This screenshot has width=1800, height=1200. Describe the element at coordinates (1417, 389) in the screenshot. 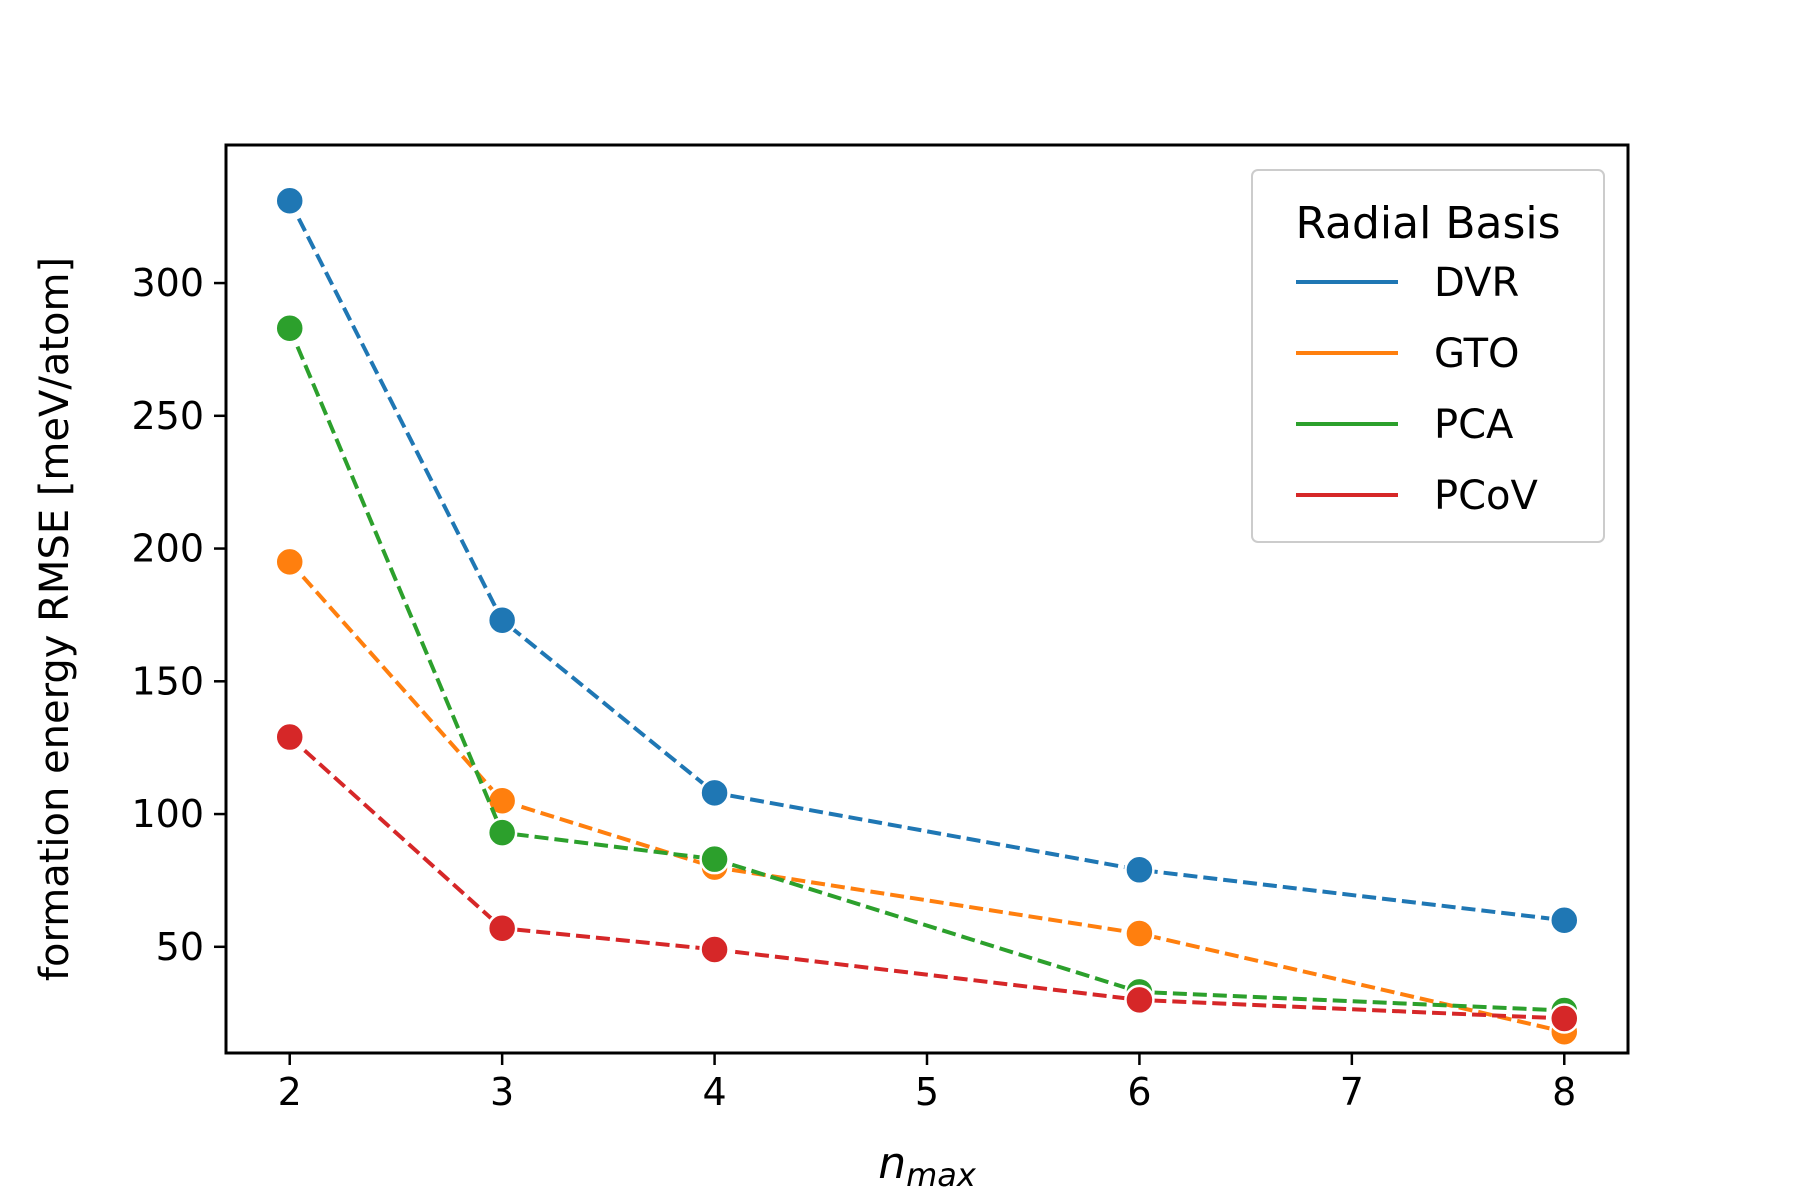

I see `legend-entries: DVR GTO PCA PCoV` at that location.